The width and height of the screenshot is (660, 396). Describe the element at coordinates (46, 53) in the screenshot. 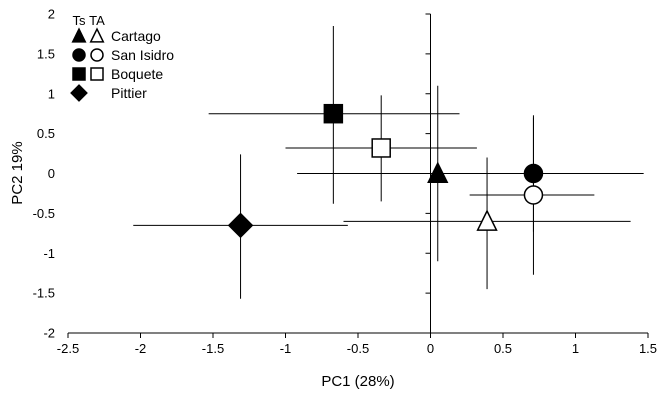

I see `y-tick-label: 1.5` at that location.